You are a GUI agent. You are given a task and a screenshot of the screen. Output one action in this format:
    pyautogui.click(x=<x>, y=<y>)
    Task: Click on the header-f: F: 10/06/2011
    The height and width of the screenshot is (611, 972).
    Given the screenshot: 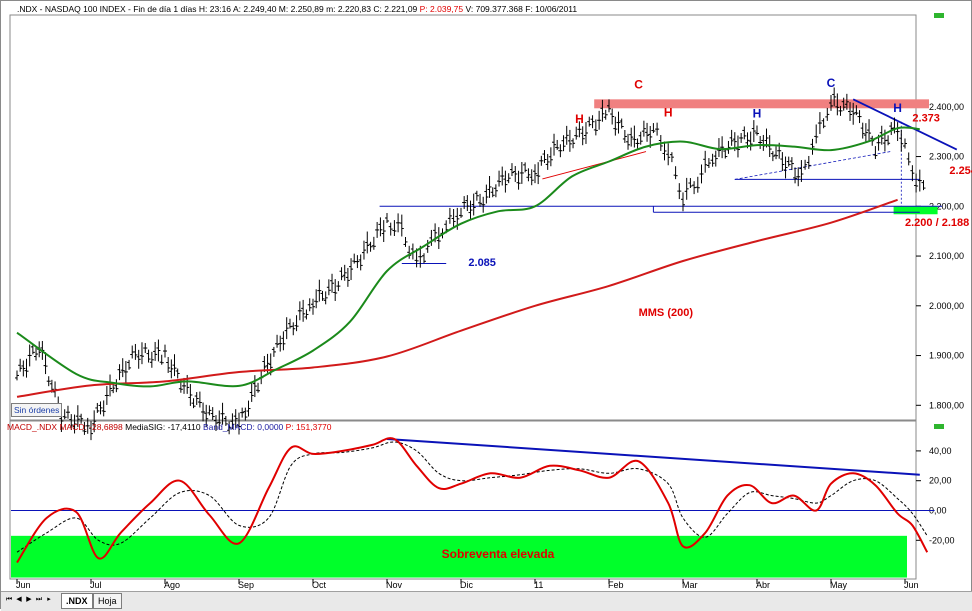 What is the action you would take?
    pyautogui.click(x=551, y=9)
    